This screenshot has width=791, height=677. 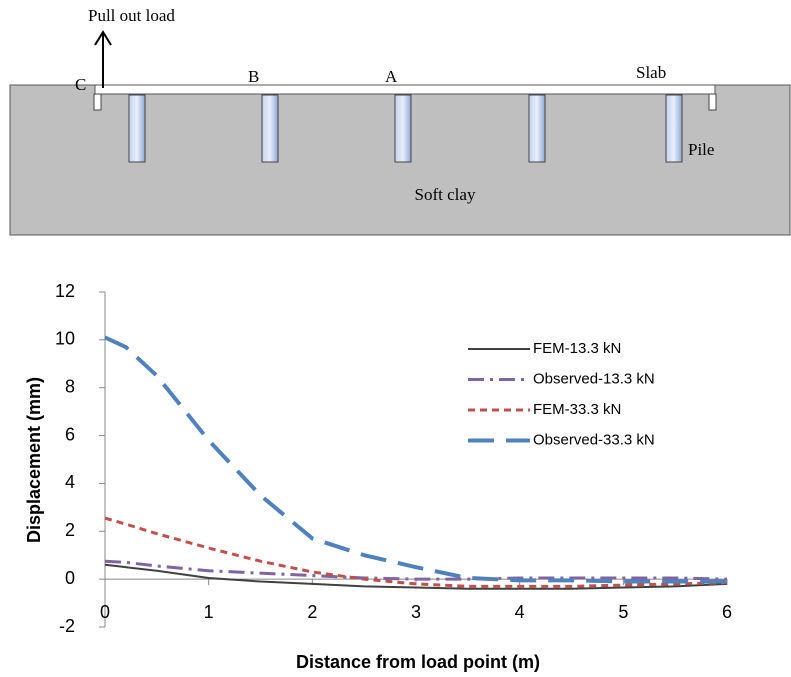 What do you see at coordinates (594, 378) in the screenshot?
I see `legend-label: Observed-13.3 kN` at bounding box center [594, 378].